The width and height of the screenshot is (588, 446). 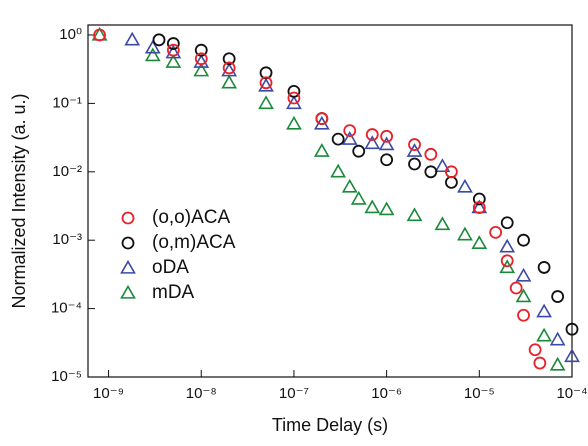 What do you see at coordinates (194, 242) in the screenshot?
I see `legend-label: (o,m)ACA` at bounding box center [194, 242].